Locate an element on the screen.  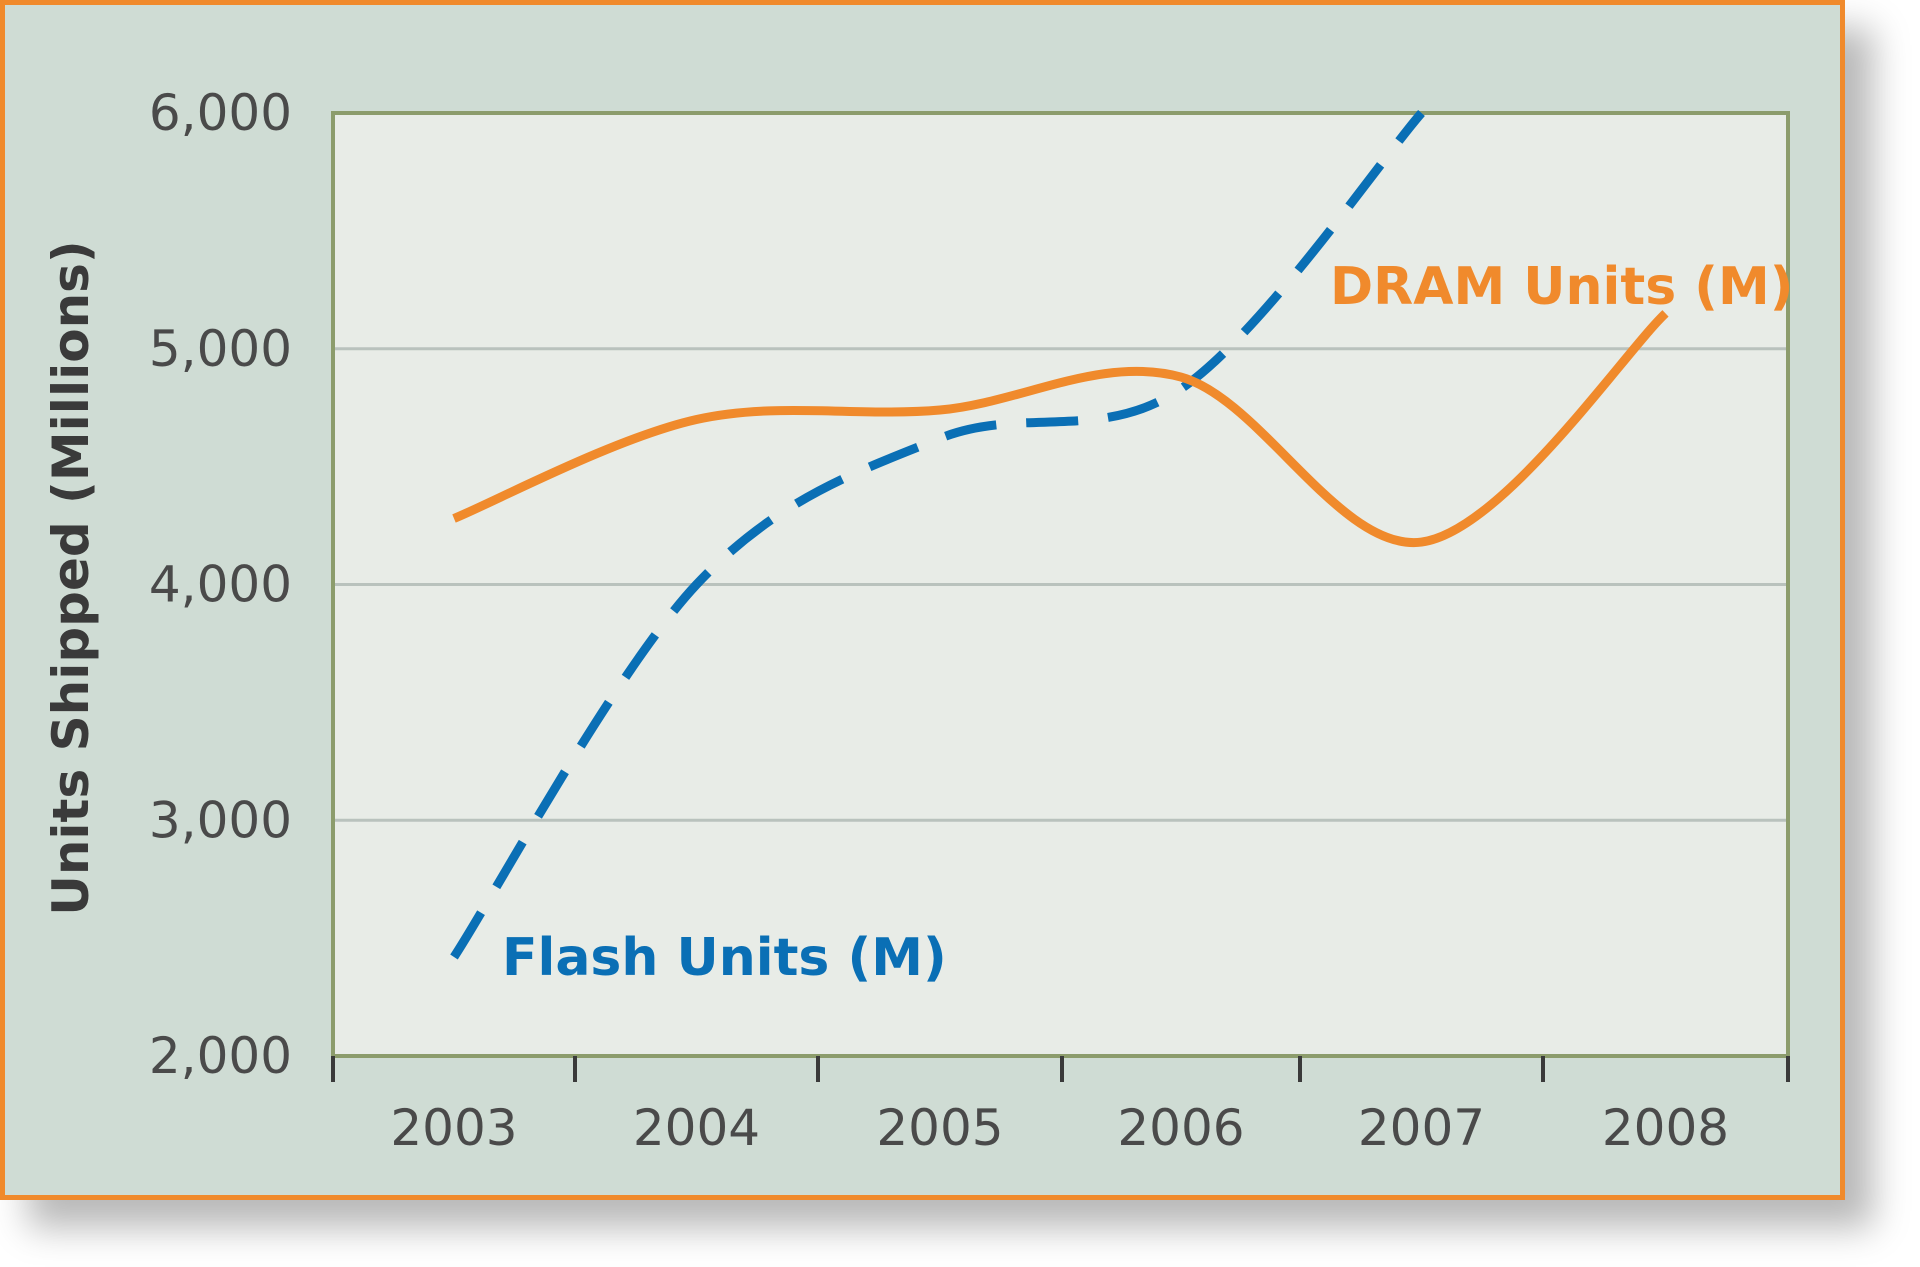
dram-series-line is located at coordinates (1060, 428).